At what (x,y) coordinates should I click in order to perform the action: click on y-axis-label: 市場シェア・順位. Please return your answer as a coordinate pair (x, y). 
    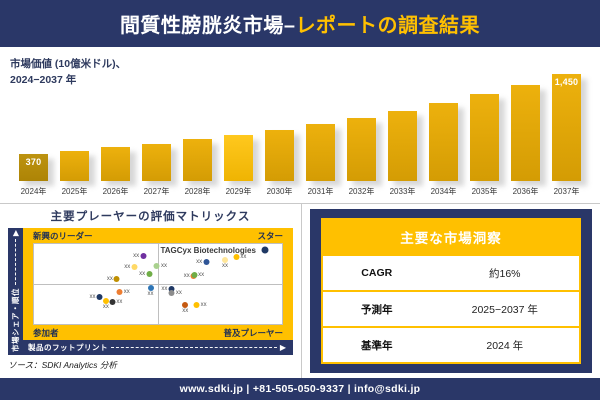
    Looking at the image, I should click on (15, 320).